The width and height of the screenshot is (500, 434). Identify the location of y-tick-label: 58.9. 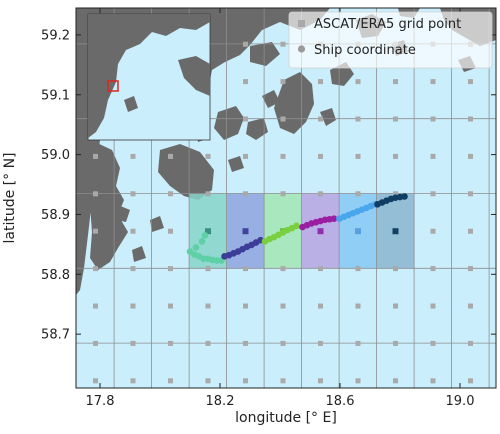
(55, 215).